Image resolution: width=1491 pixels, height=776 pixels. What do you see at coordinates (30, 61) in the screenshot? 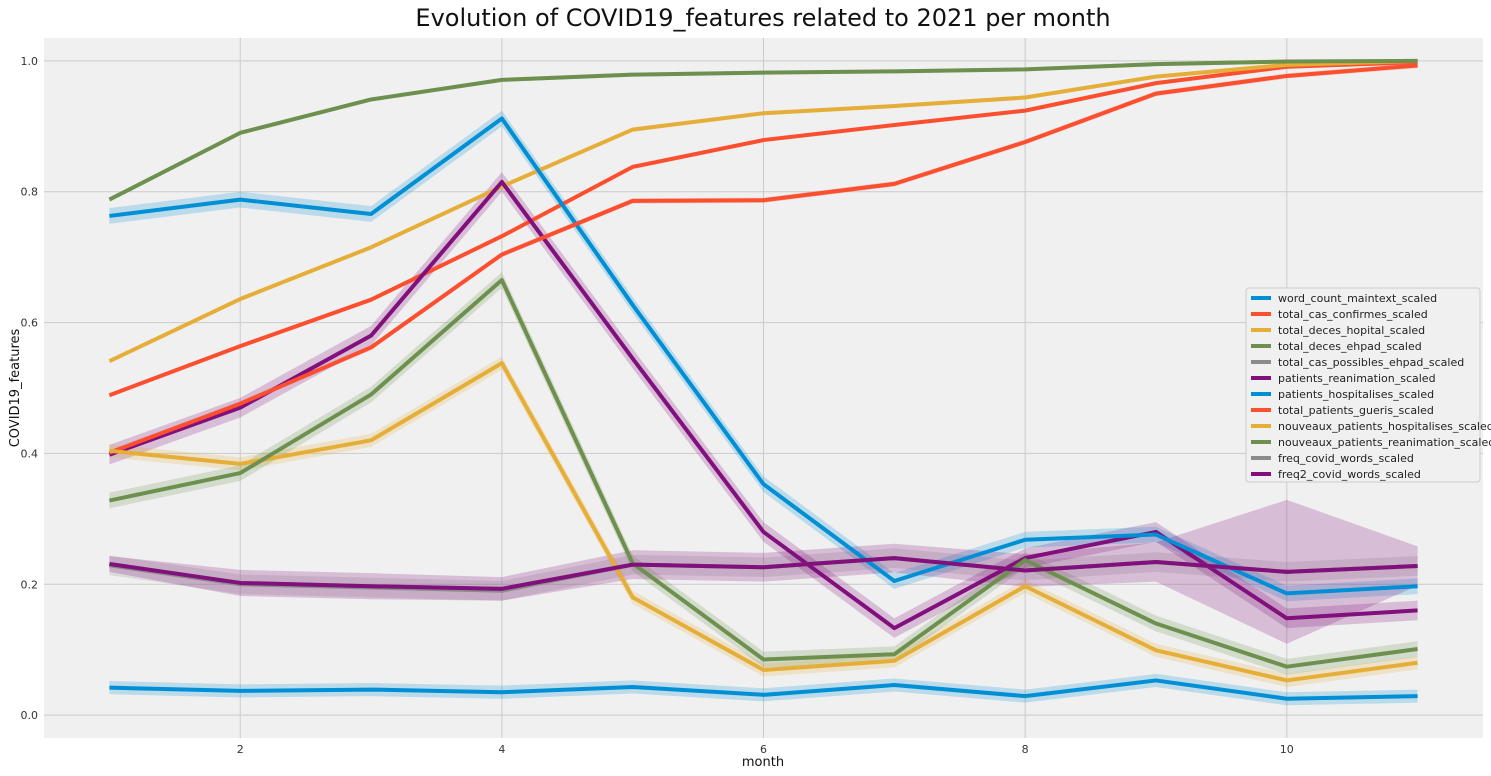
I see `y-tick-label: 1.0` at bounding box center [30, 61].